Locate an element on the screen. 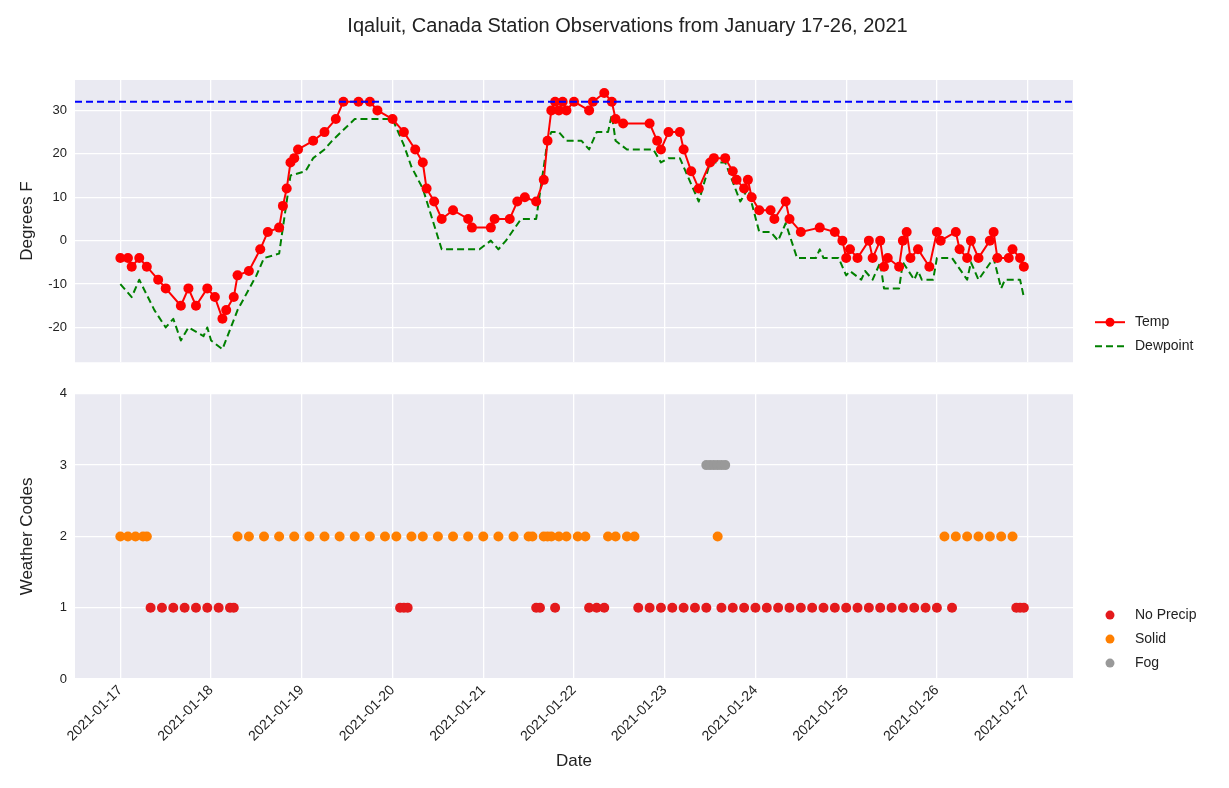 This screenshot has width=1229, height=788. legend-label: No Precip is located at coordinates (1166, 613).